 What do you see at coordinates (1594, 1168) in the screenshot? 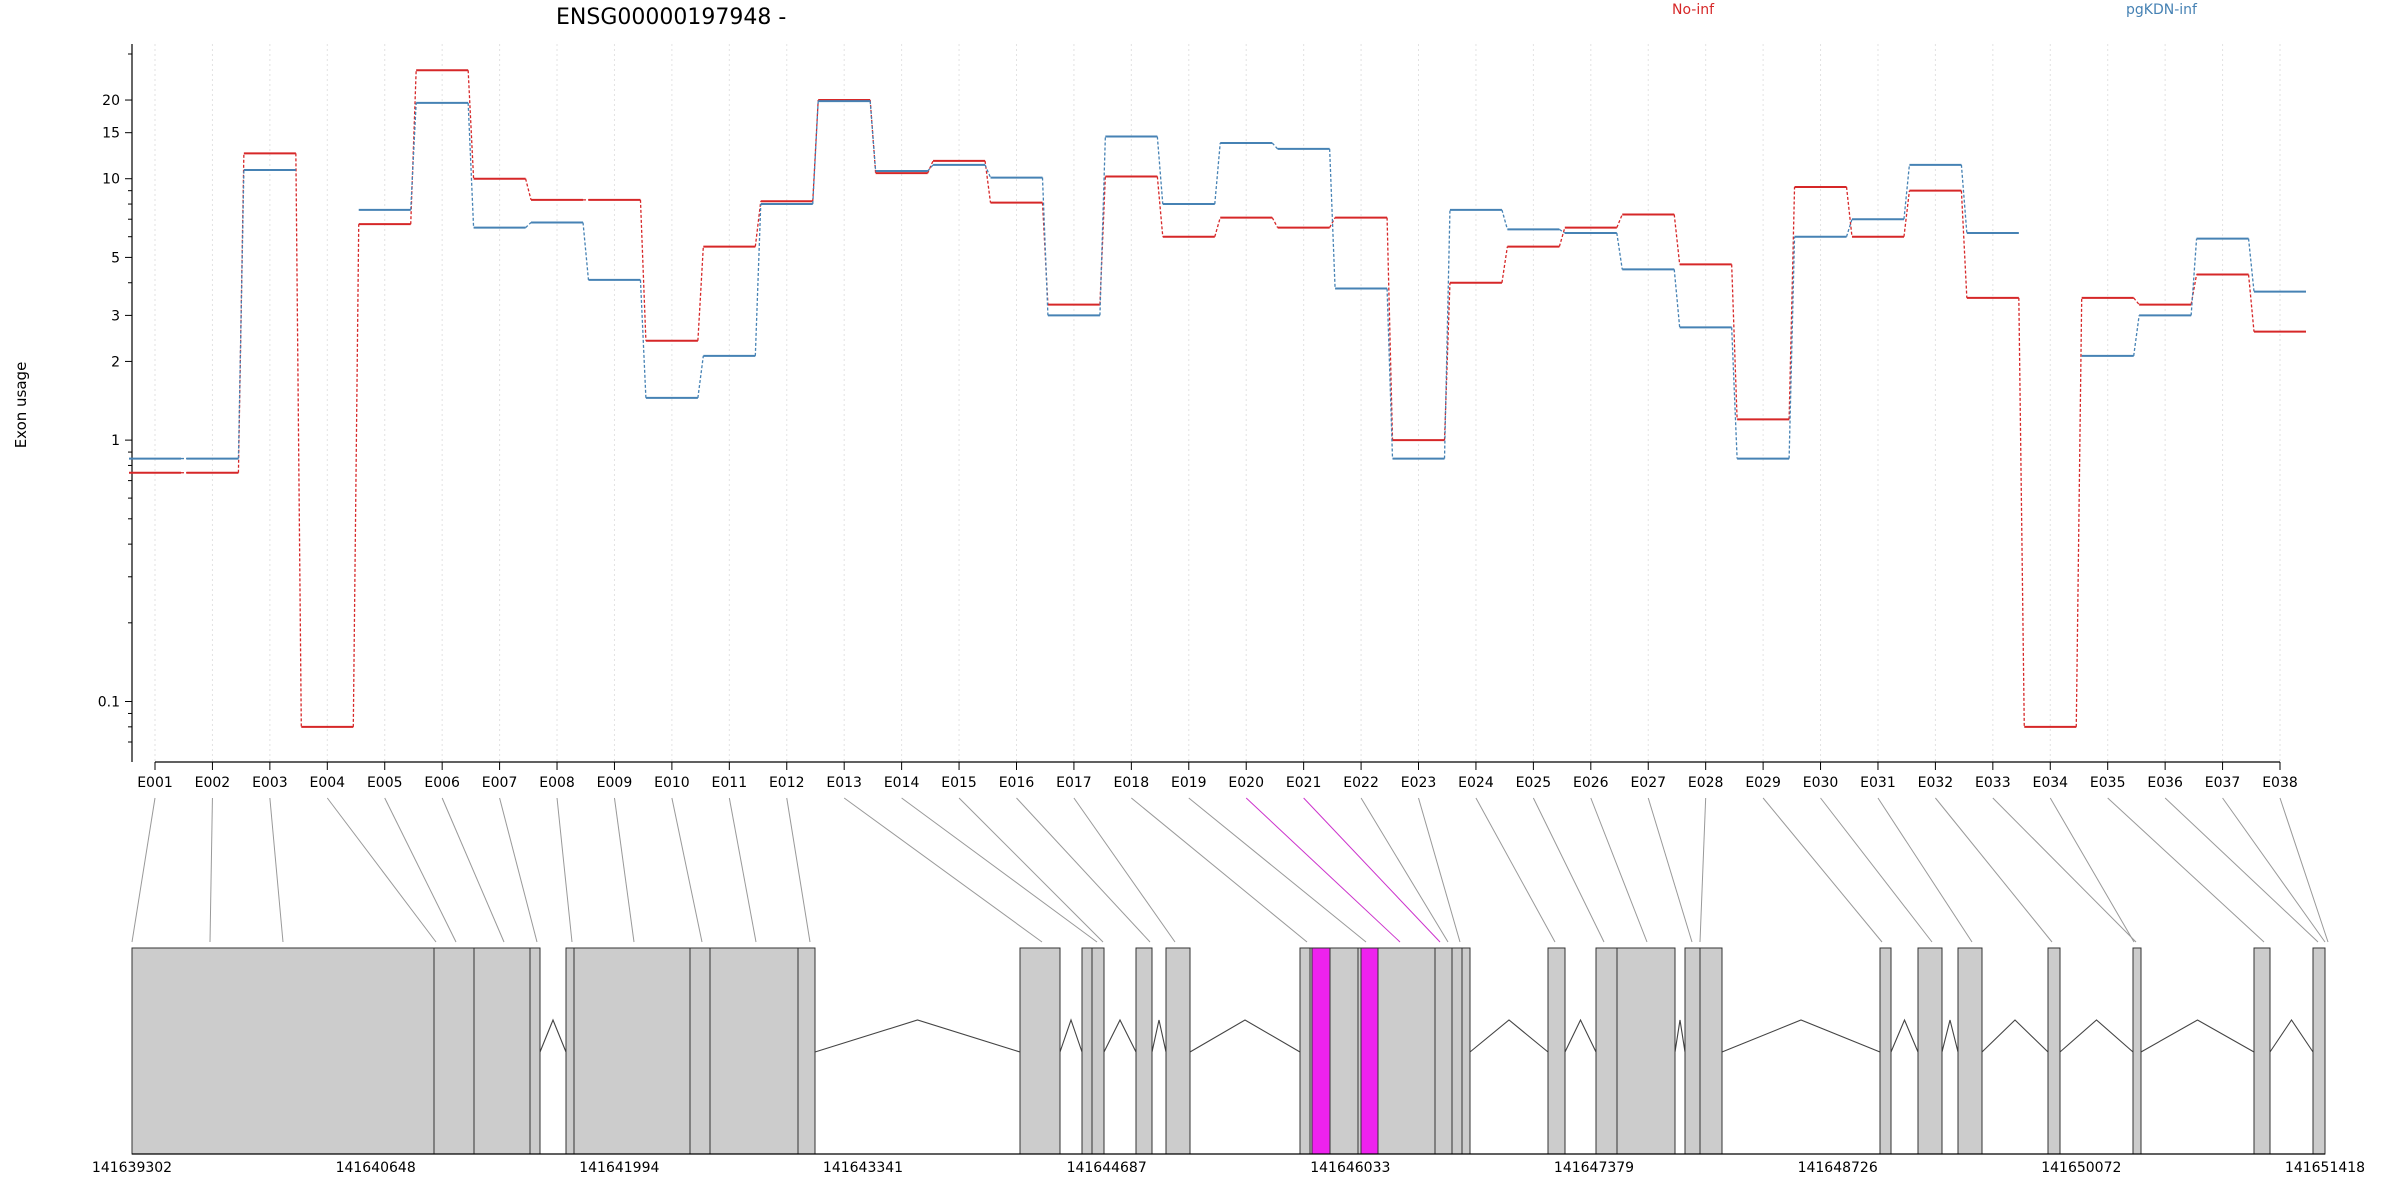
I see `genomic-coordinate-label: 141647379` at bounding box center [1594, 1168].